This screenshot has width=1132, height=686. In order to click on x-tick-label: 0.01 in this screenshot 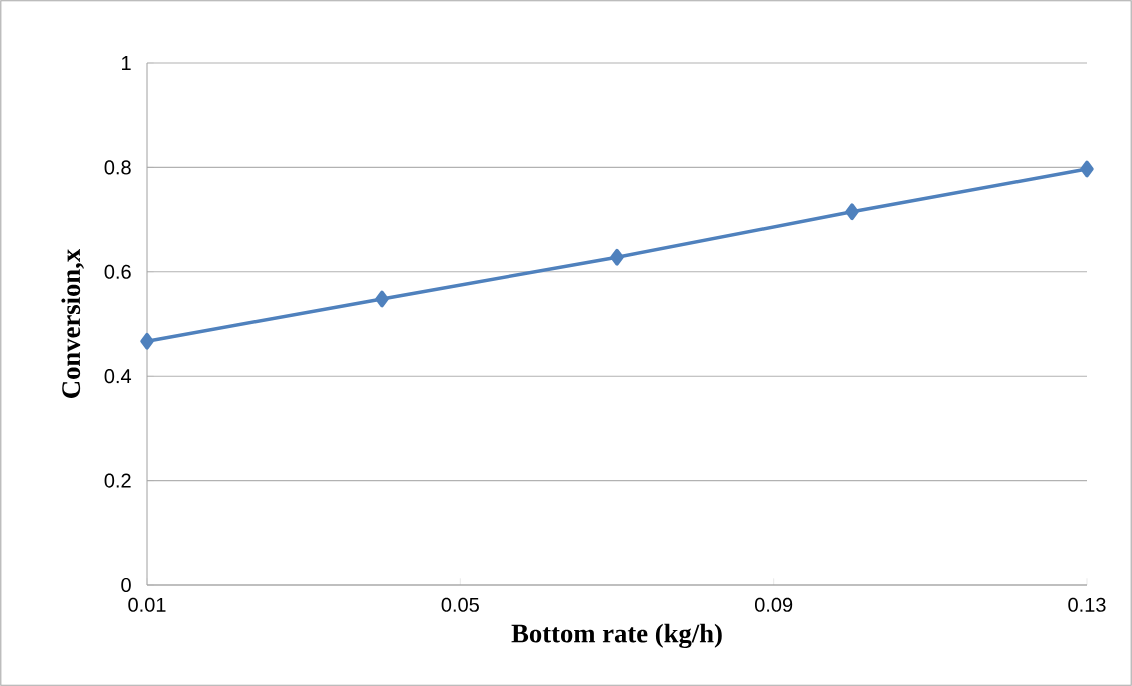, I will do `click(147, 604)`.